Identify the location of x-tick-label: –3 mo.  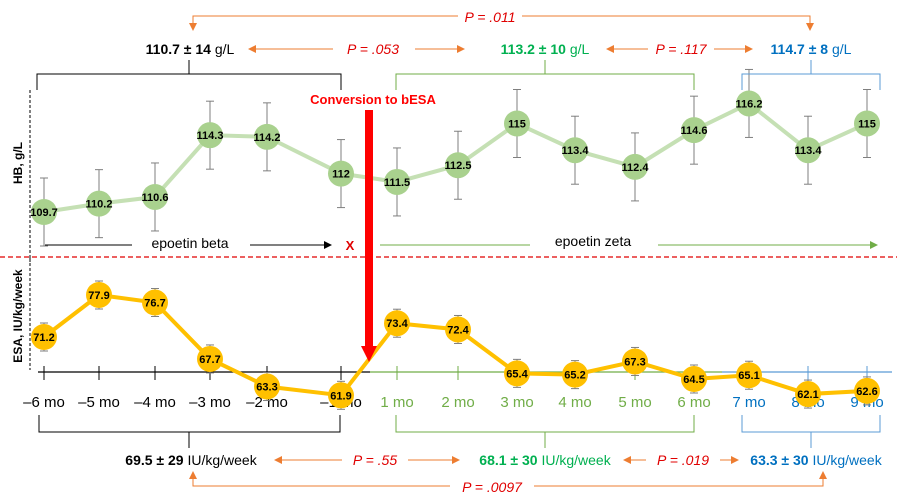
(210, 402).